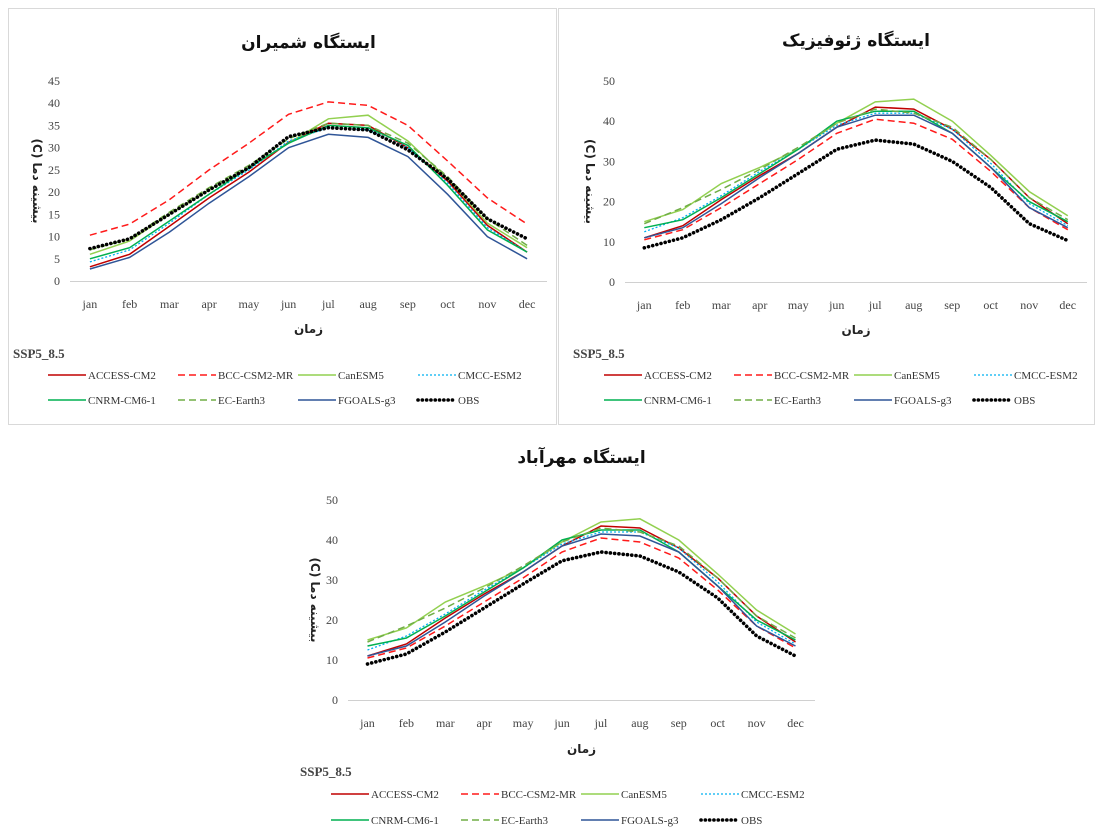 The image size is (1099, 839). What do you see at coordinates (57, 259) in the screenshot?
I see `y-tick-label: 5` at bounding box center [57, 259].